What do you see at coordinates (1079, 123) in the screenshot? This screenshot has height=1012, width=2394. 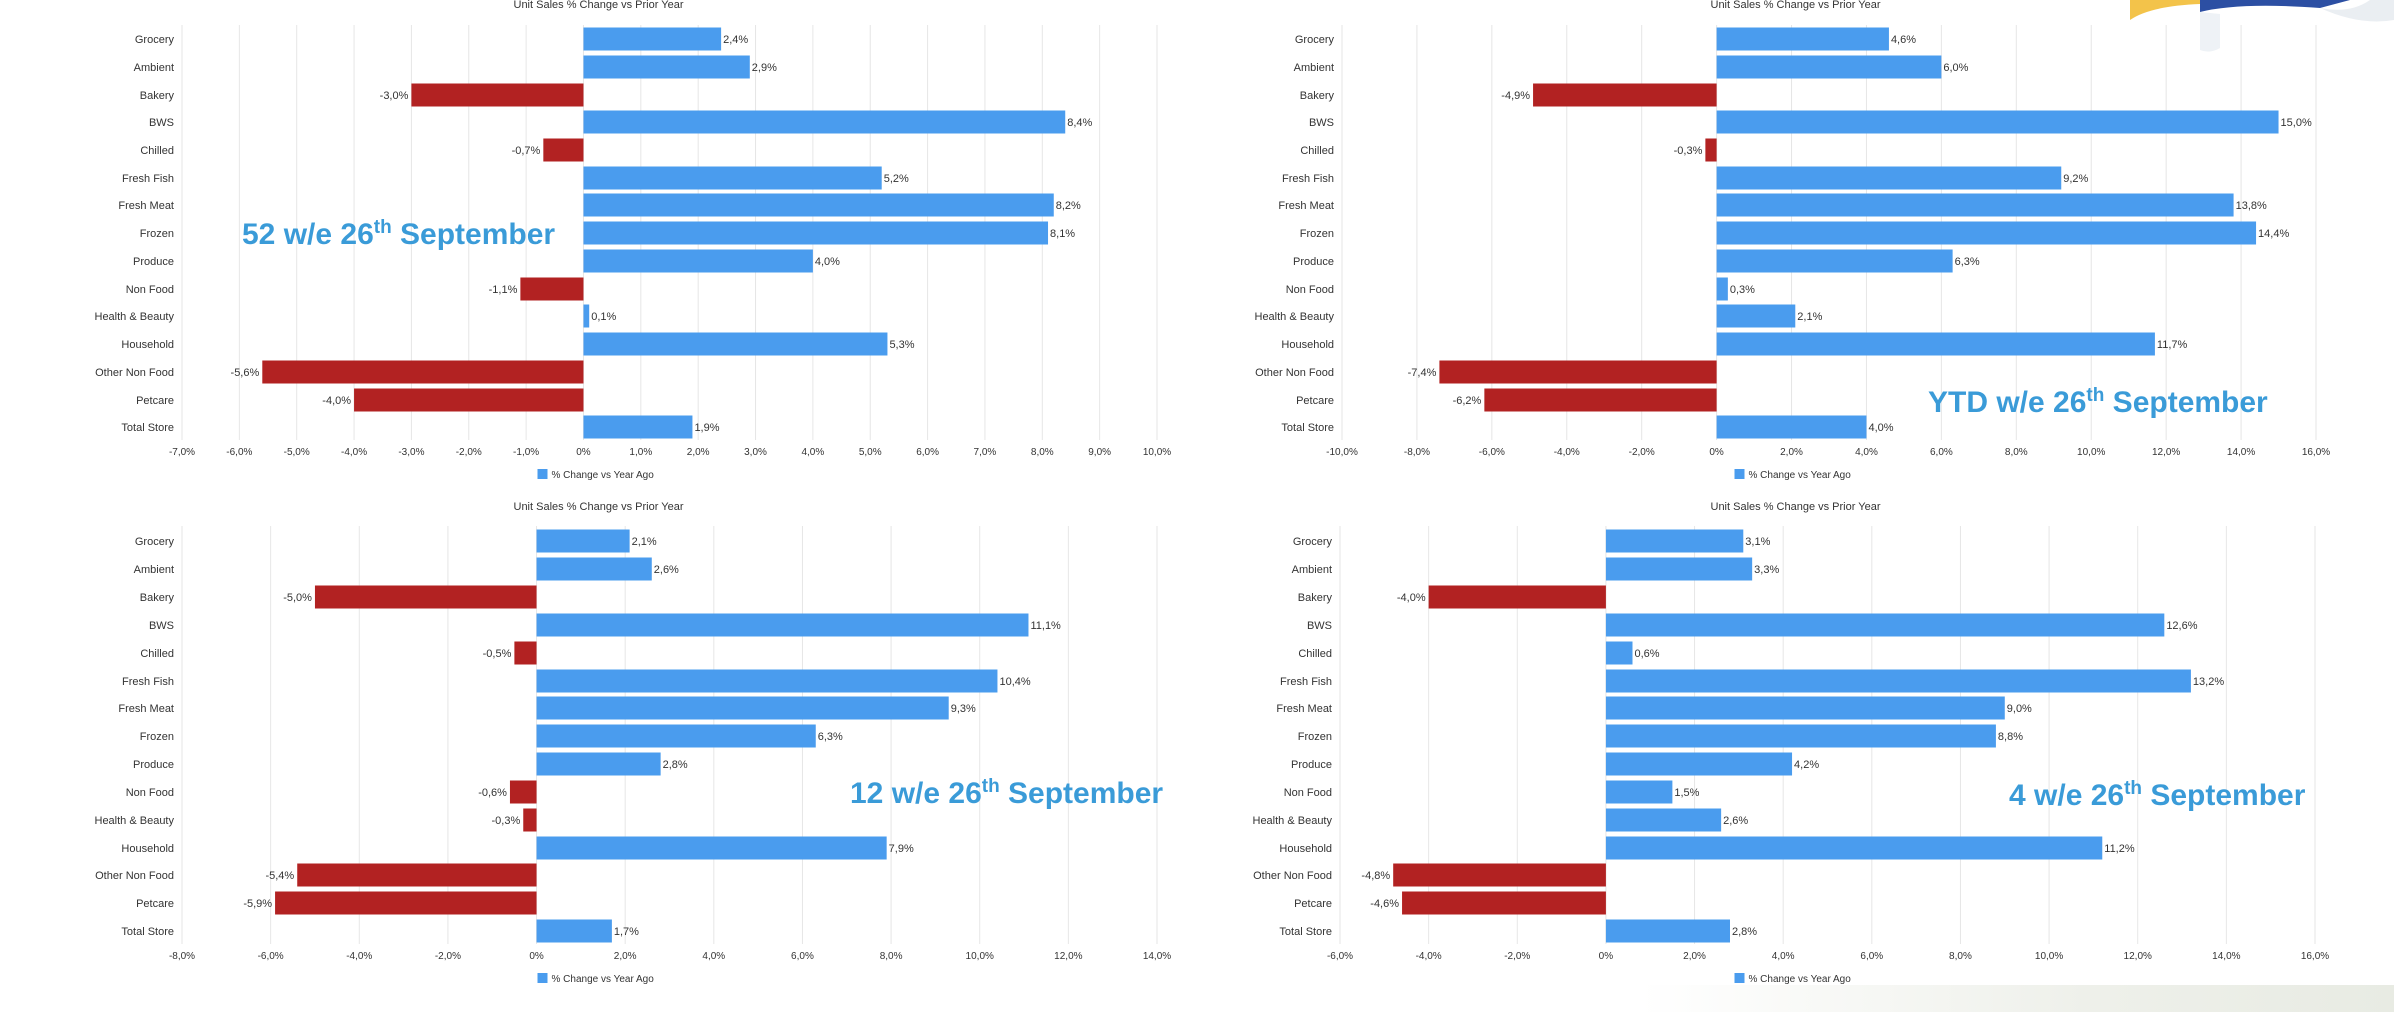 I see `data-label: 8,4%` at bounding box center [1079, 123].